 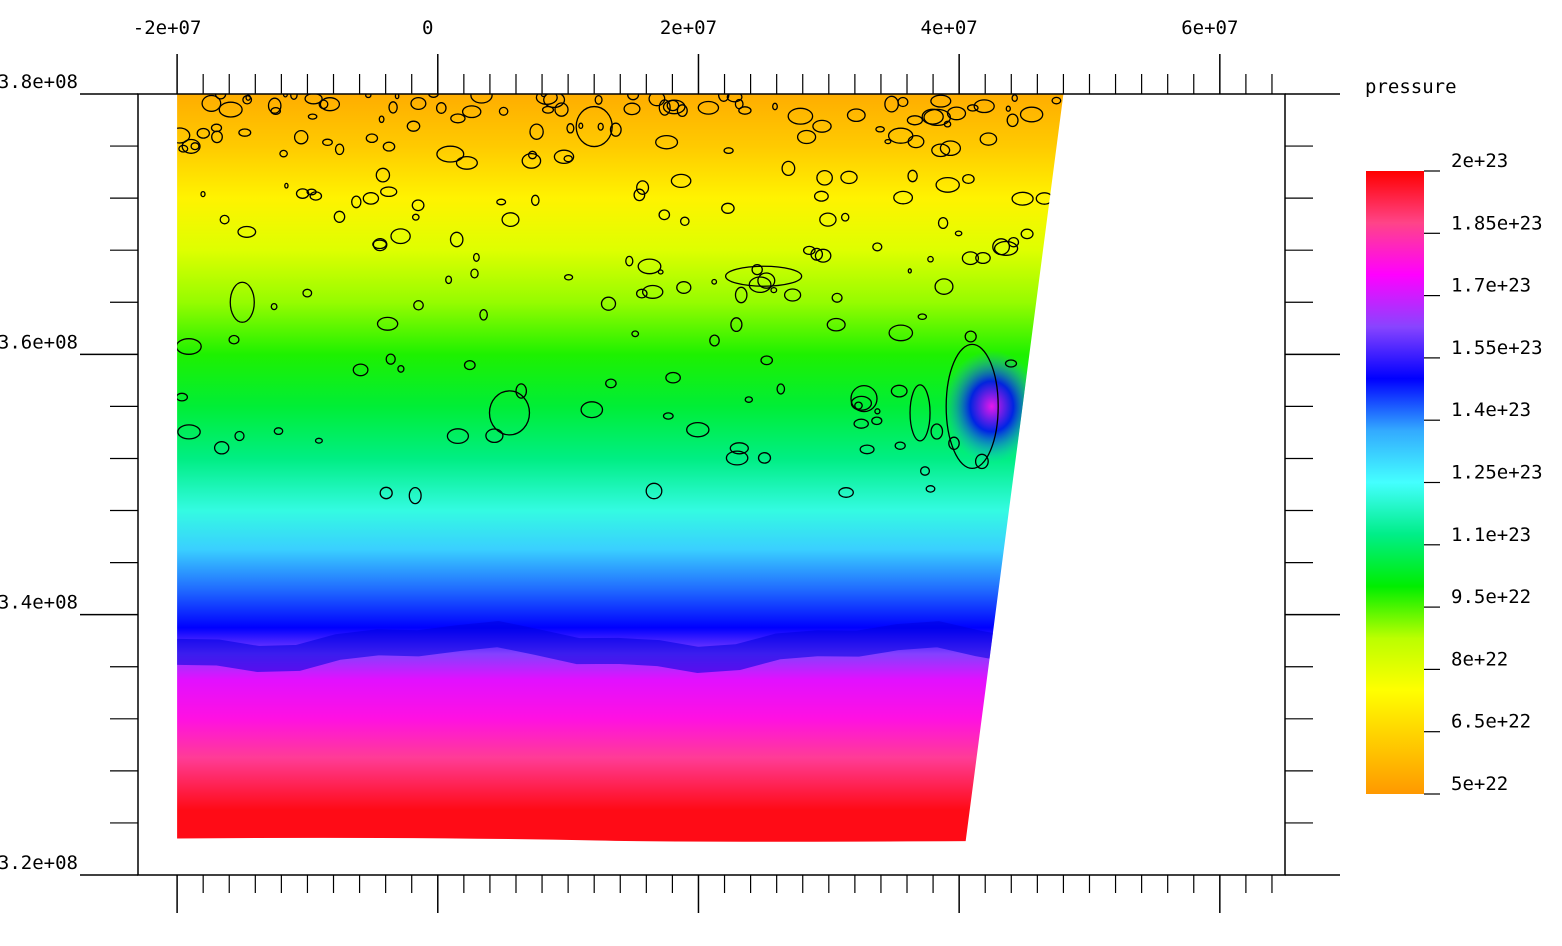 What do you see at coordinates (1491, 722) in the screenshot?
I see `colorbar-label: 6.5e+22` at bounding box center [1491, 722].